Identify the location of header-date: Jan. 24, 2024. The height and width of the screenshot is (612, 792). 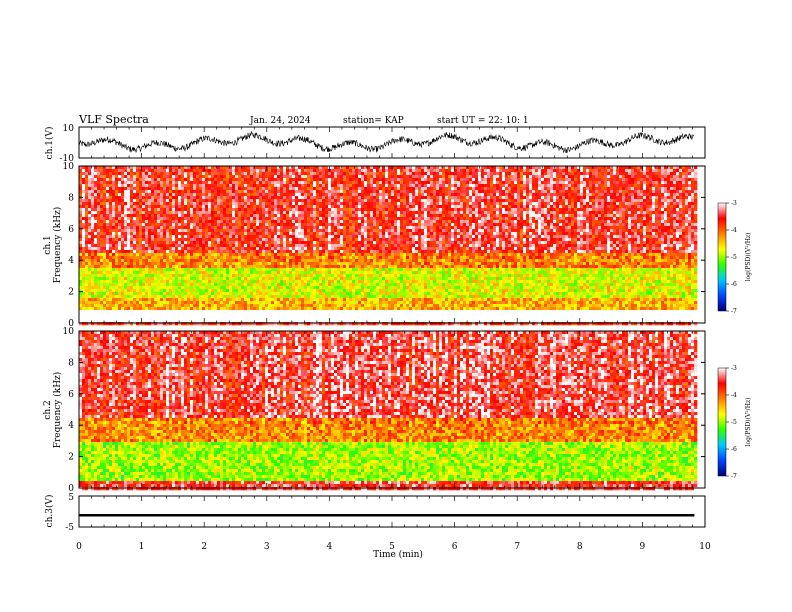
(280, 121).